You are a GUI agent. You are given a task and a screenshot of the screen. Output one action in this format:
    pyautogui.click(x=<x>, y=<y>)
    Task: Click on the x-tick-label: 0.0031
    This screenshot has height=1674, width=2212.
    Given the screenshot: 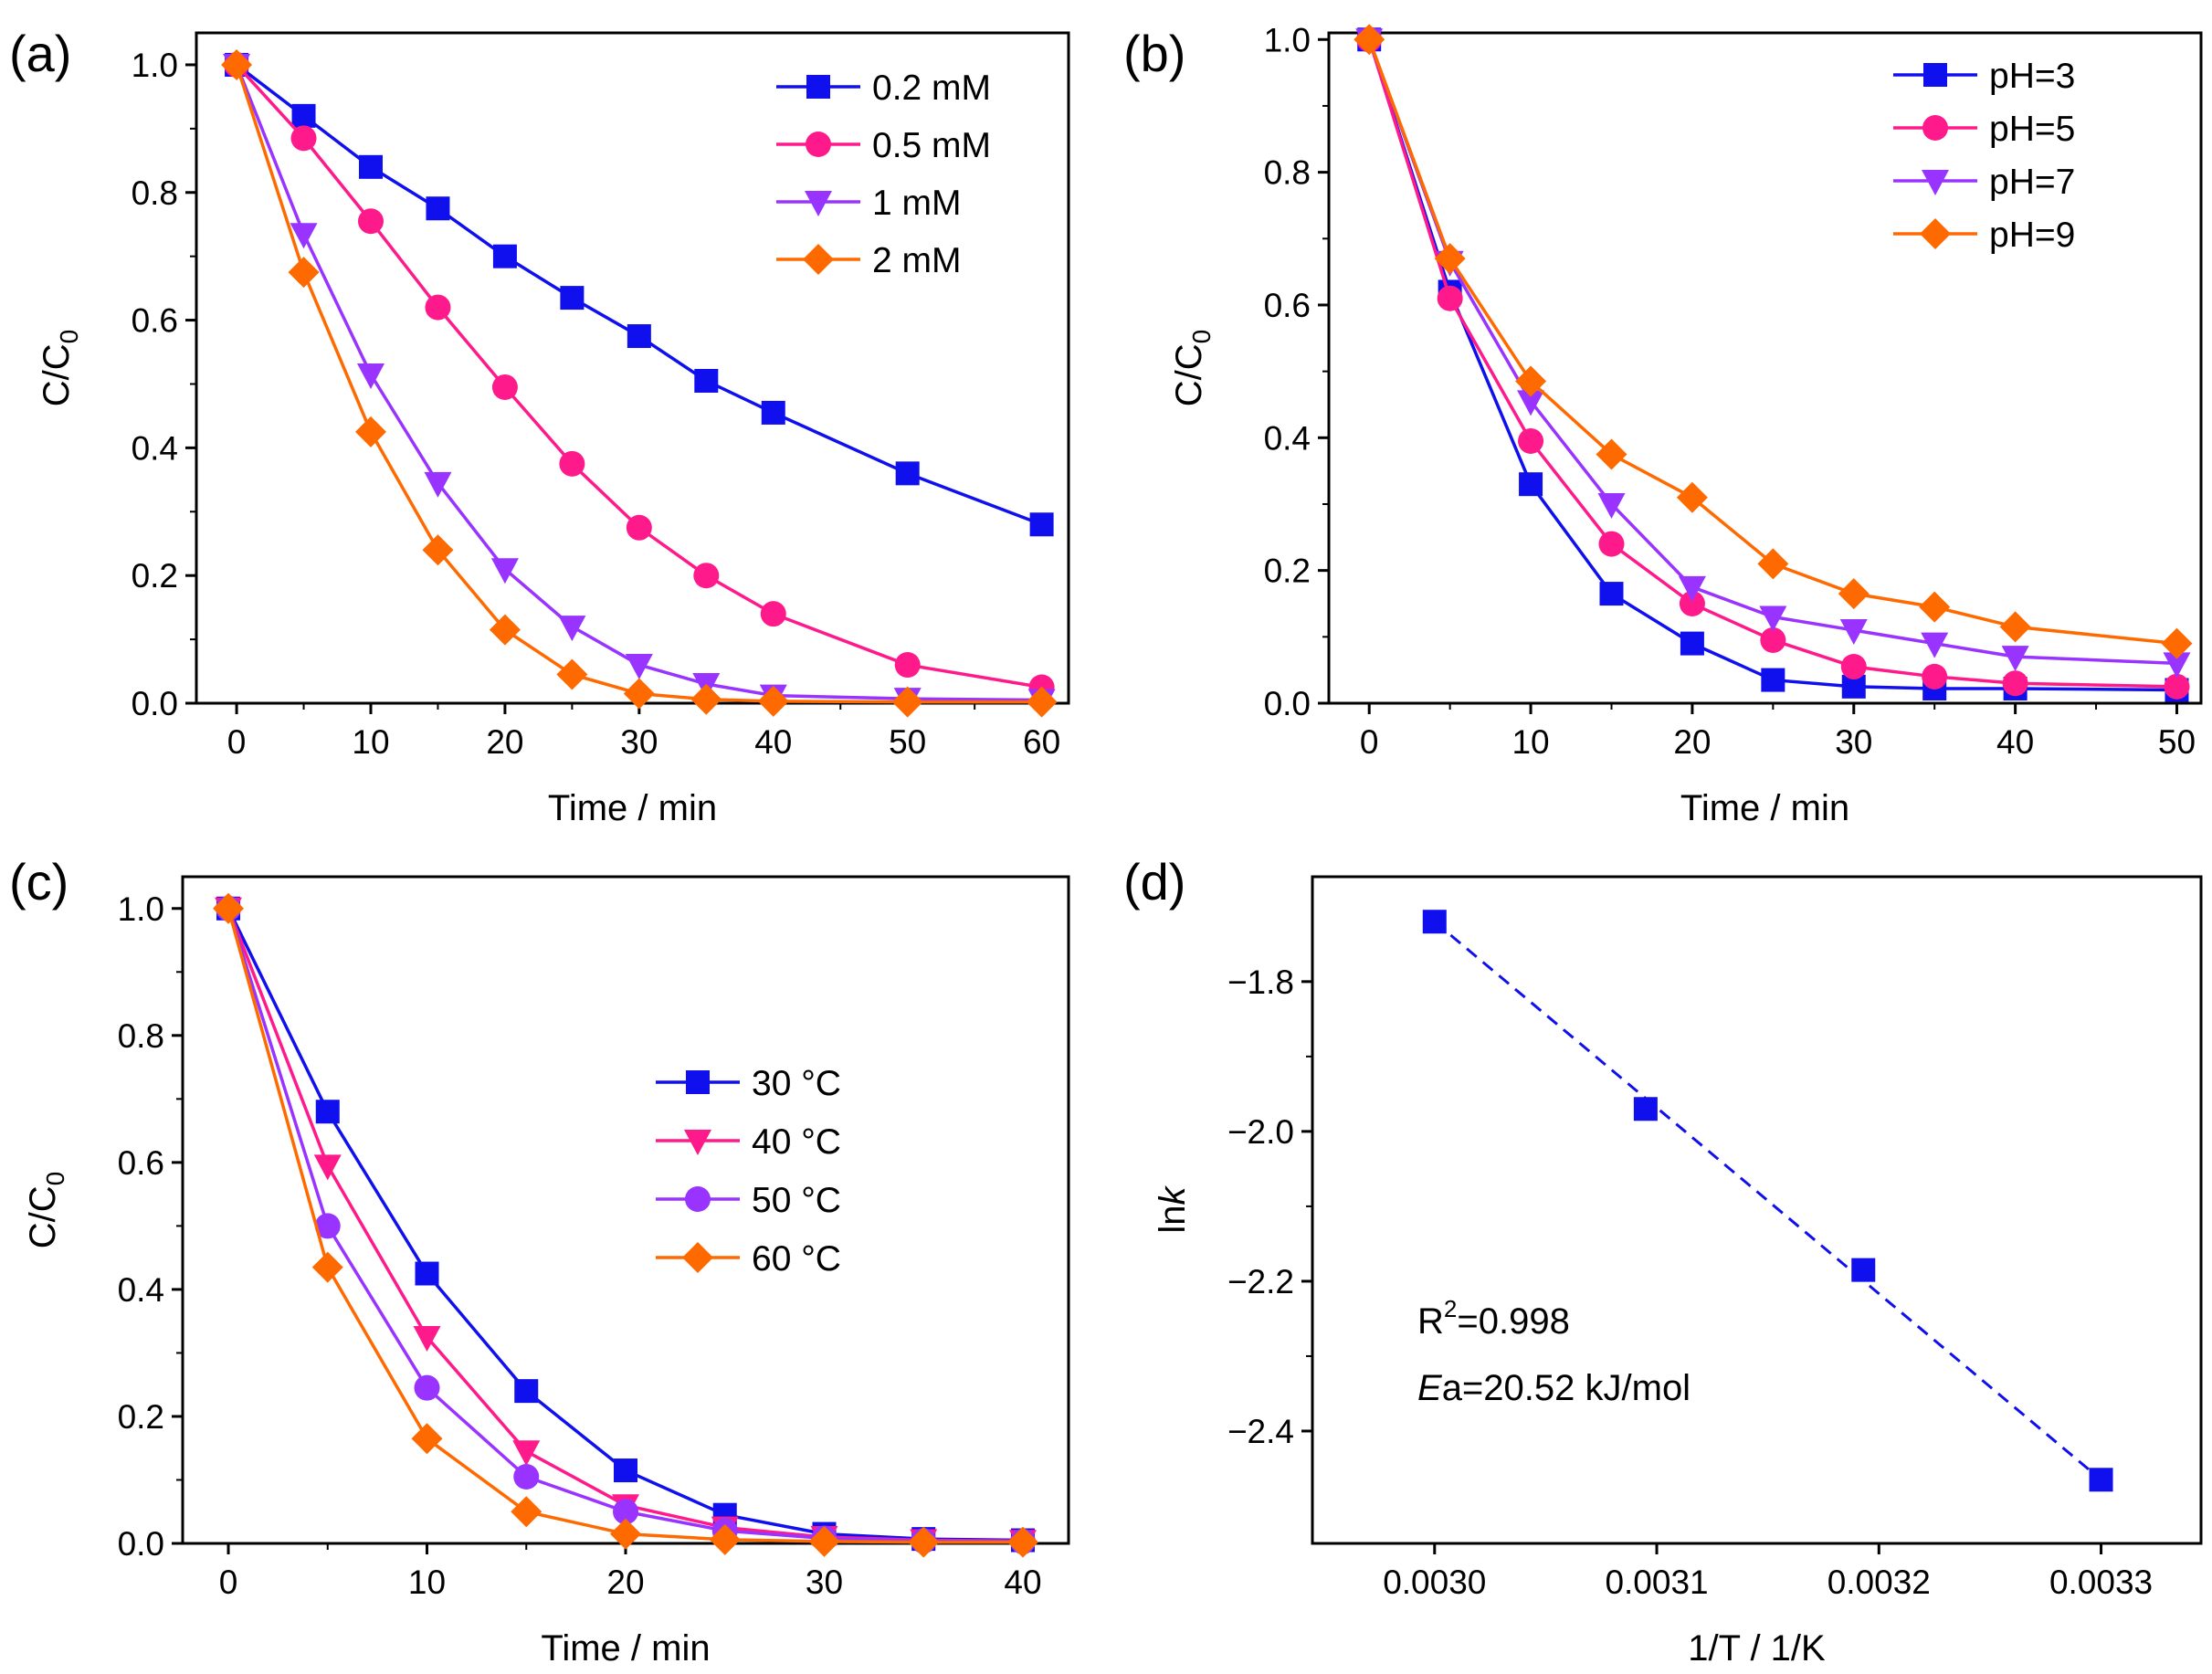 What is the action you would take?
    pyautogui.click(x=1657, y=1582)
    